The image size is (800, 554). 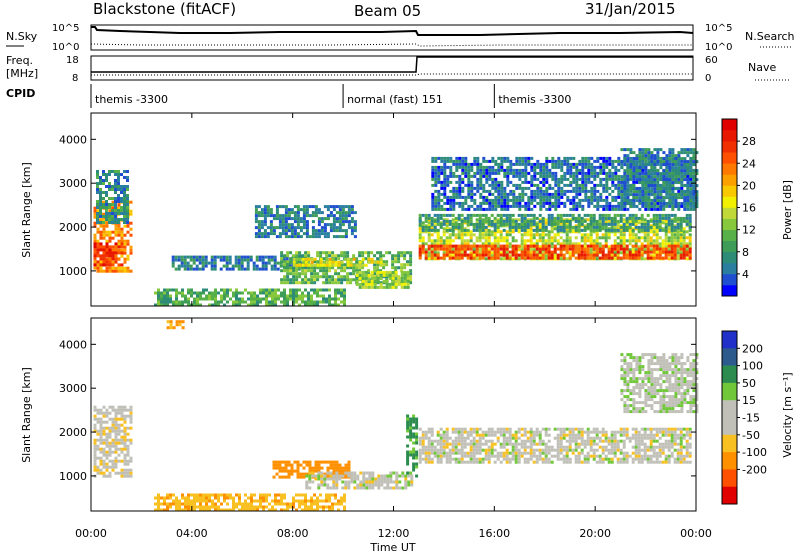 What do you see at coordinates (749, 141) in the screenshot?
I see `power-cbar-tick-6: 28` at bounding box center [749, 141].